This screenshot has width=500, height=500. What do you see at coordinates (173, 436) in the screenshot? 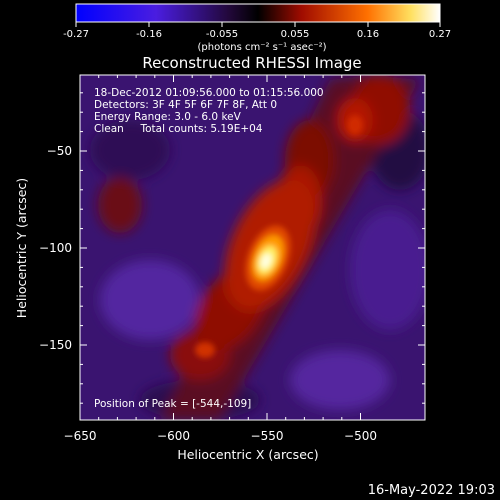
I see `x-tick-label: −600` at bounding box center [173, 436].